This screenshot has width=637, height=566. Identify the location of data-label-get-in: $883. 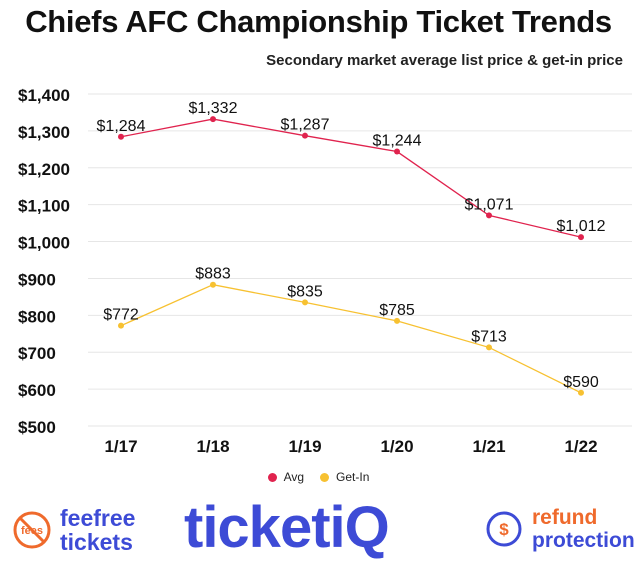
(213, 274).